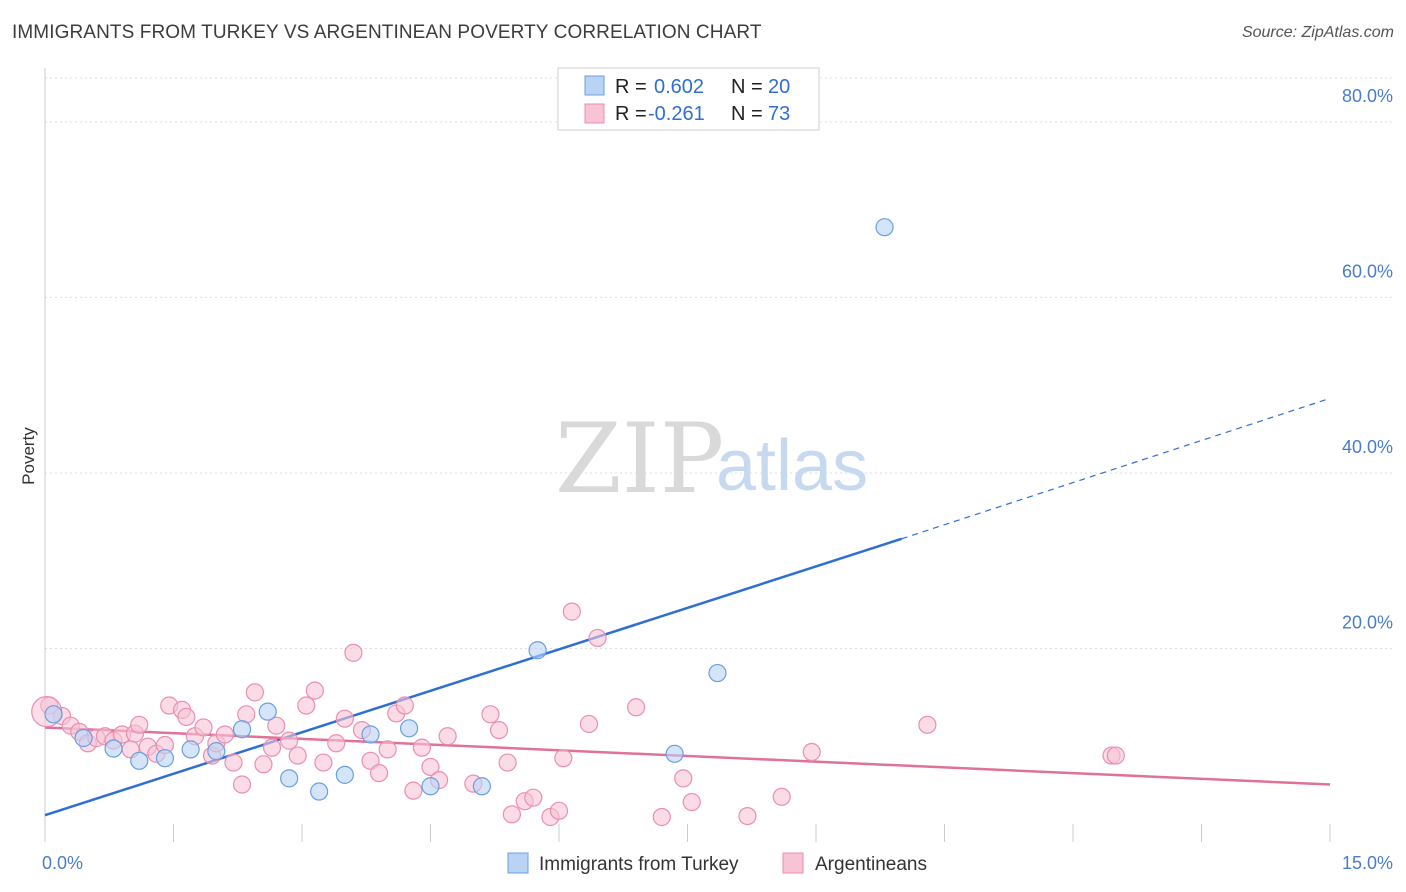 This screenshot has width=1406, height=892. What do you see at coordinates (1317, 32) in the screenshot?
I see `source-label: Source: ZipAtlas.com` at bounding box center [1317, 32].